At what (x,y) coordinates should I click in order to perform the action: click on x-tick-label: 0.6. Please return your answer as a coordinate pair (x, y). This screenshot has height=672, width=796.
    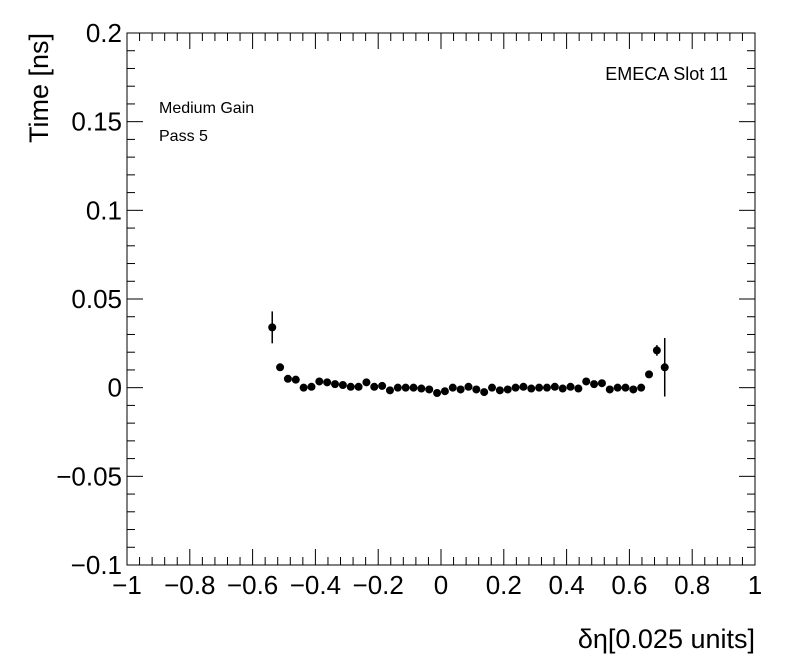
    Looking at the image, I should click on (629, 585).